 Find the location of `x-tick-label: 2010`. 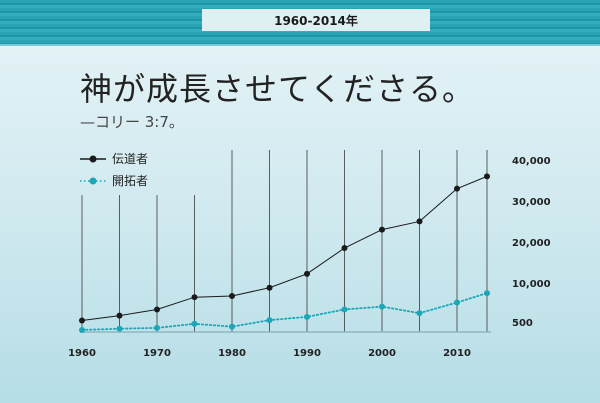

x-tick-label: 2010 is located at coordinates (457, 353).